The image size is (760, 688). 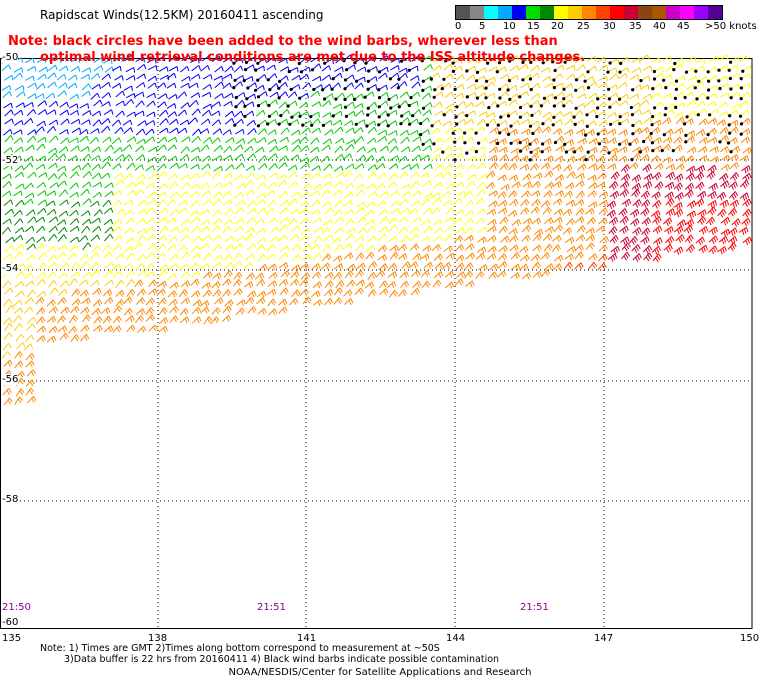 What do you see at coordinates (659, 12) in the screenshot?
I see `legend-swatch` at bounding box center [659, 12].